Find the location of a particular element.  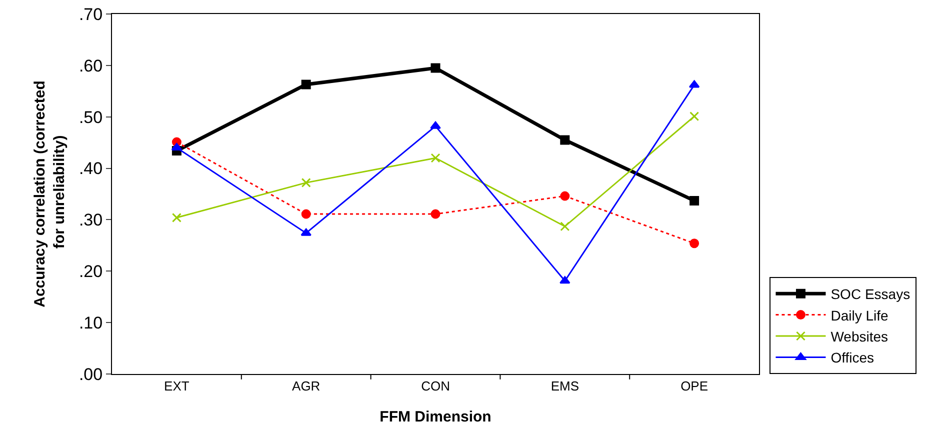

y-tick-label: .00 is located at coordinates (90, 374).